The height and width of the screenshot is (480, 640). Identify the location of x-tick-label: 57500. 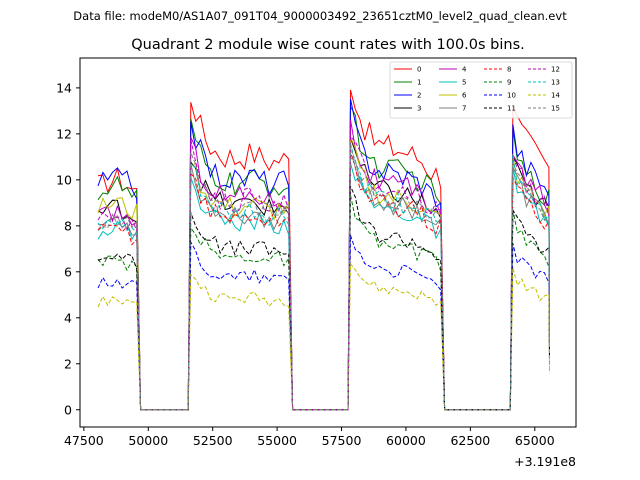
(342, 440).